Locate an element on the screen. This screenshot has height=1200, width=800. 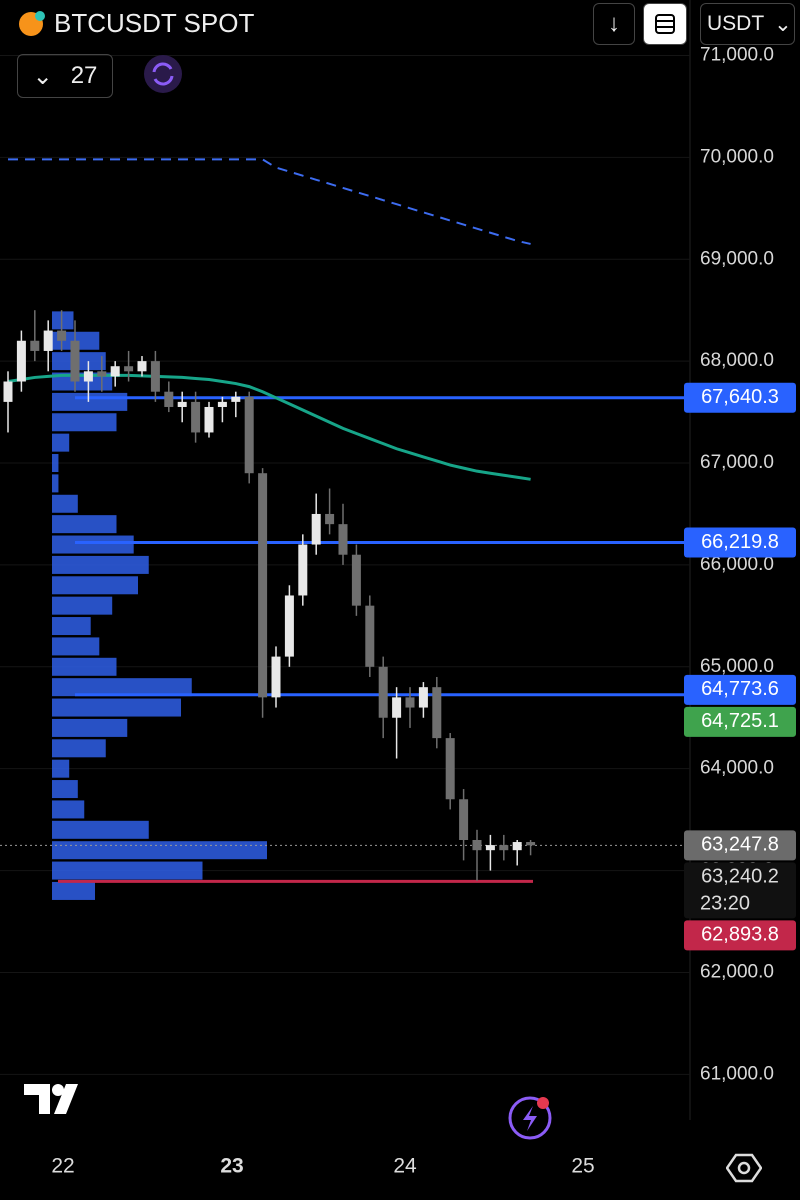
currency-button: USDT ⌄ is located at coordinates (747, 24).